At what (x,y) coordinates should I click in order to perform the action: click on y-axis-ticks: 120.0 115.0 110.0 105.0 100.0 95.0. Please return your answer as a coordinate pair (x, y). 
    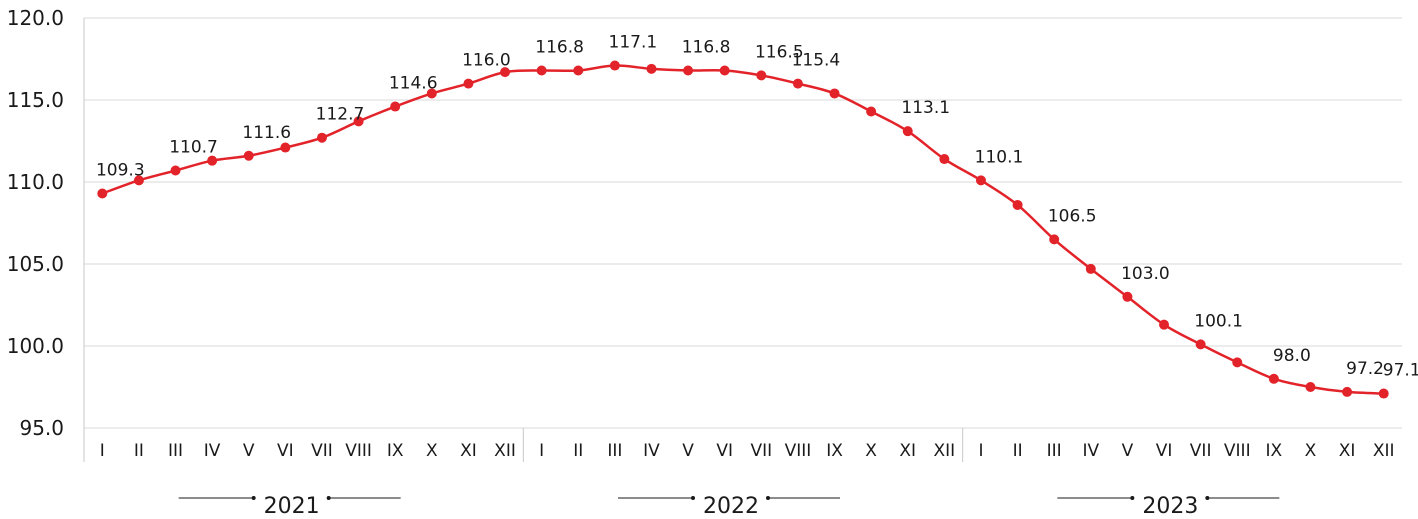
    Looking at the image, I should click on (35, 223).